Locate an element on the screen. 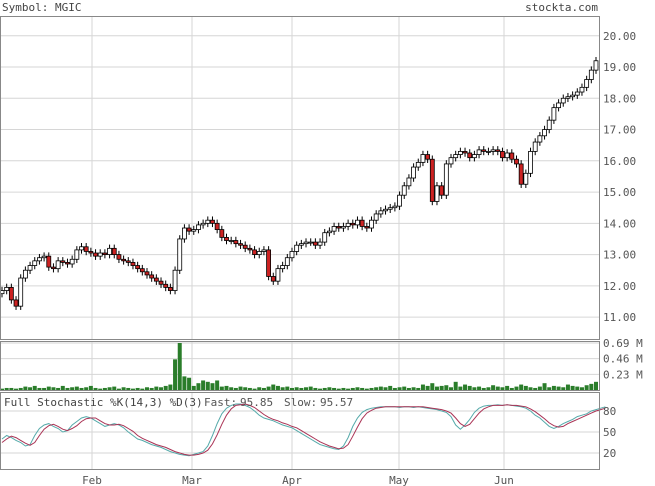 This screenshot has height=486, width=655. x-month-label: Mar is located at coordinates (192, 480).